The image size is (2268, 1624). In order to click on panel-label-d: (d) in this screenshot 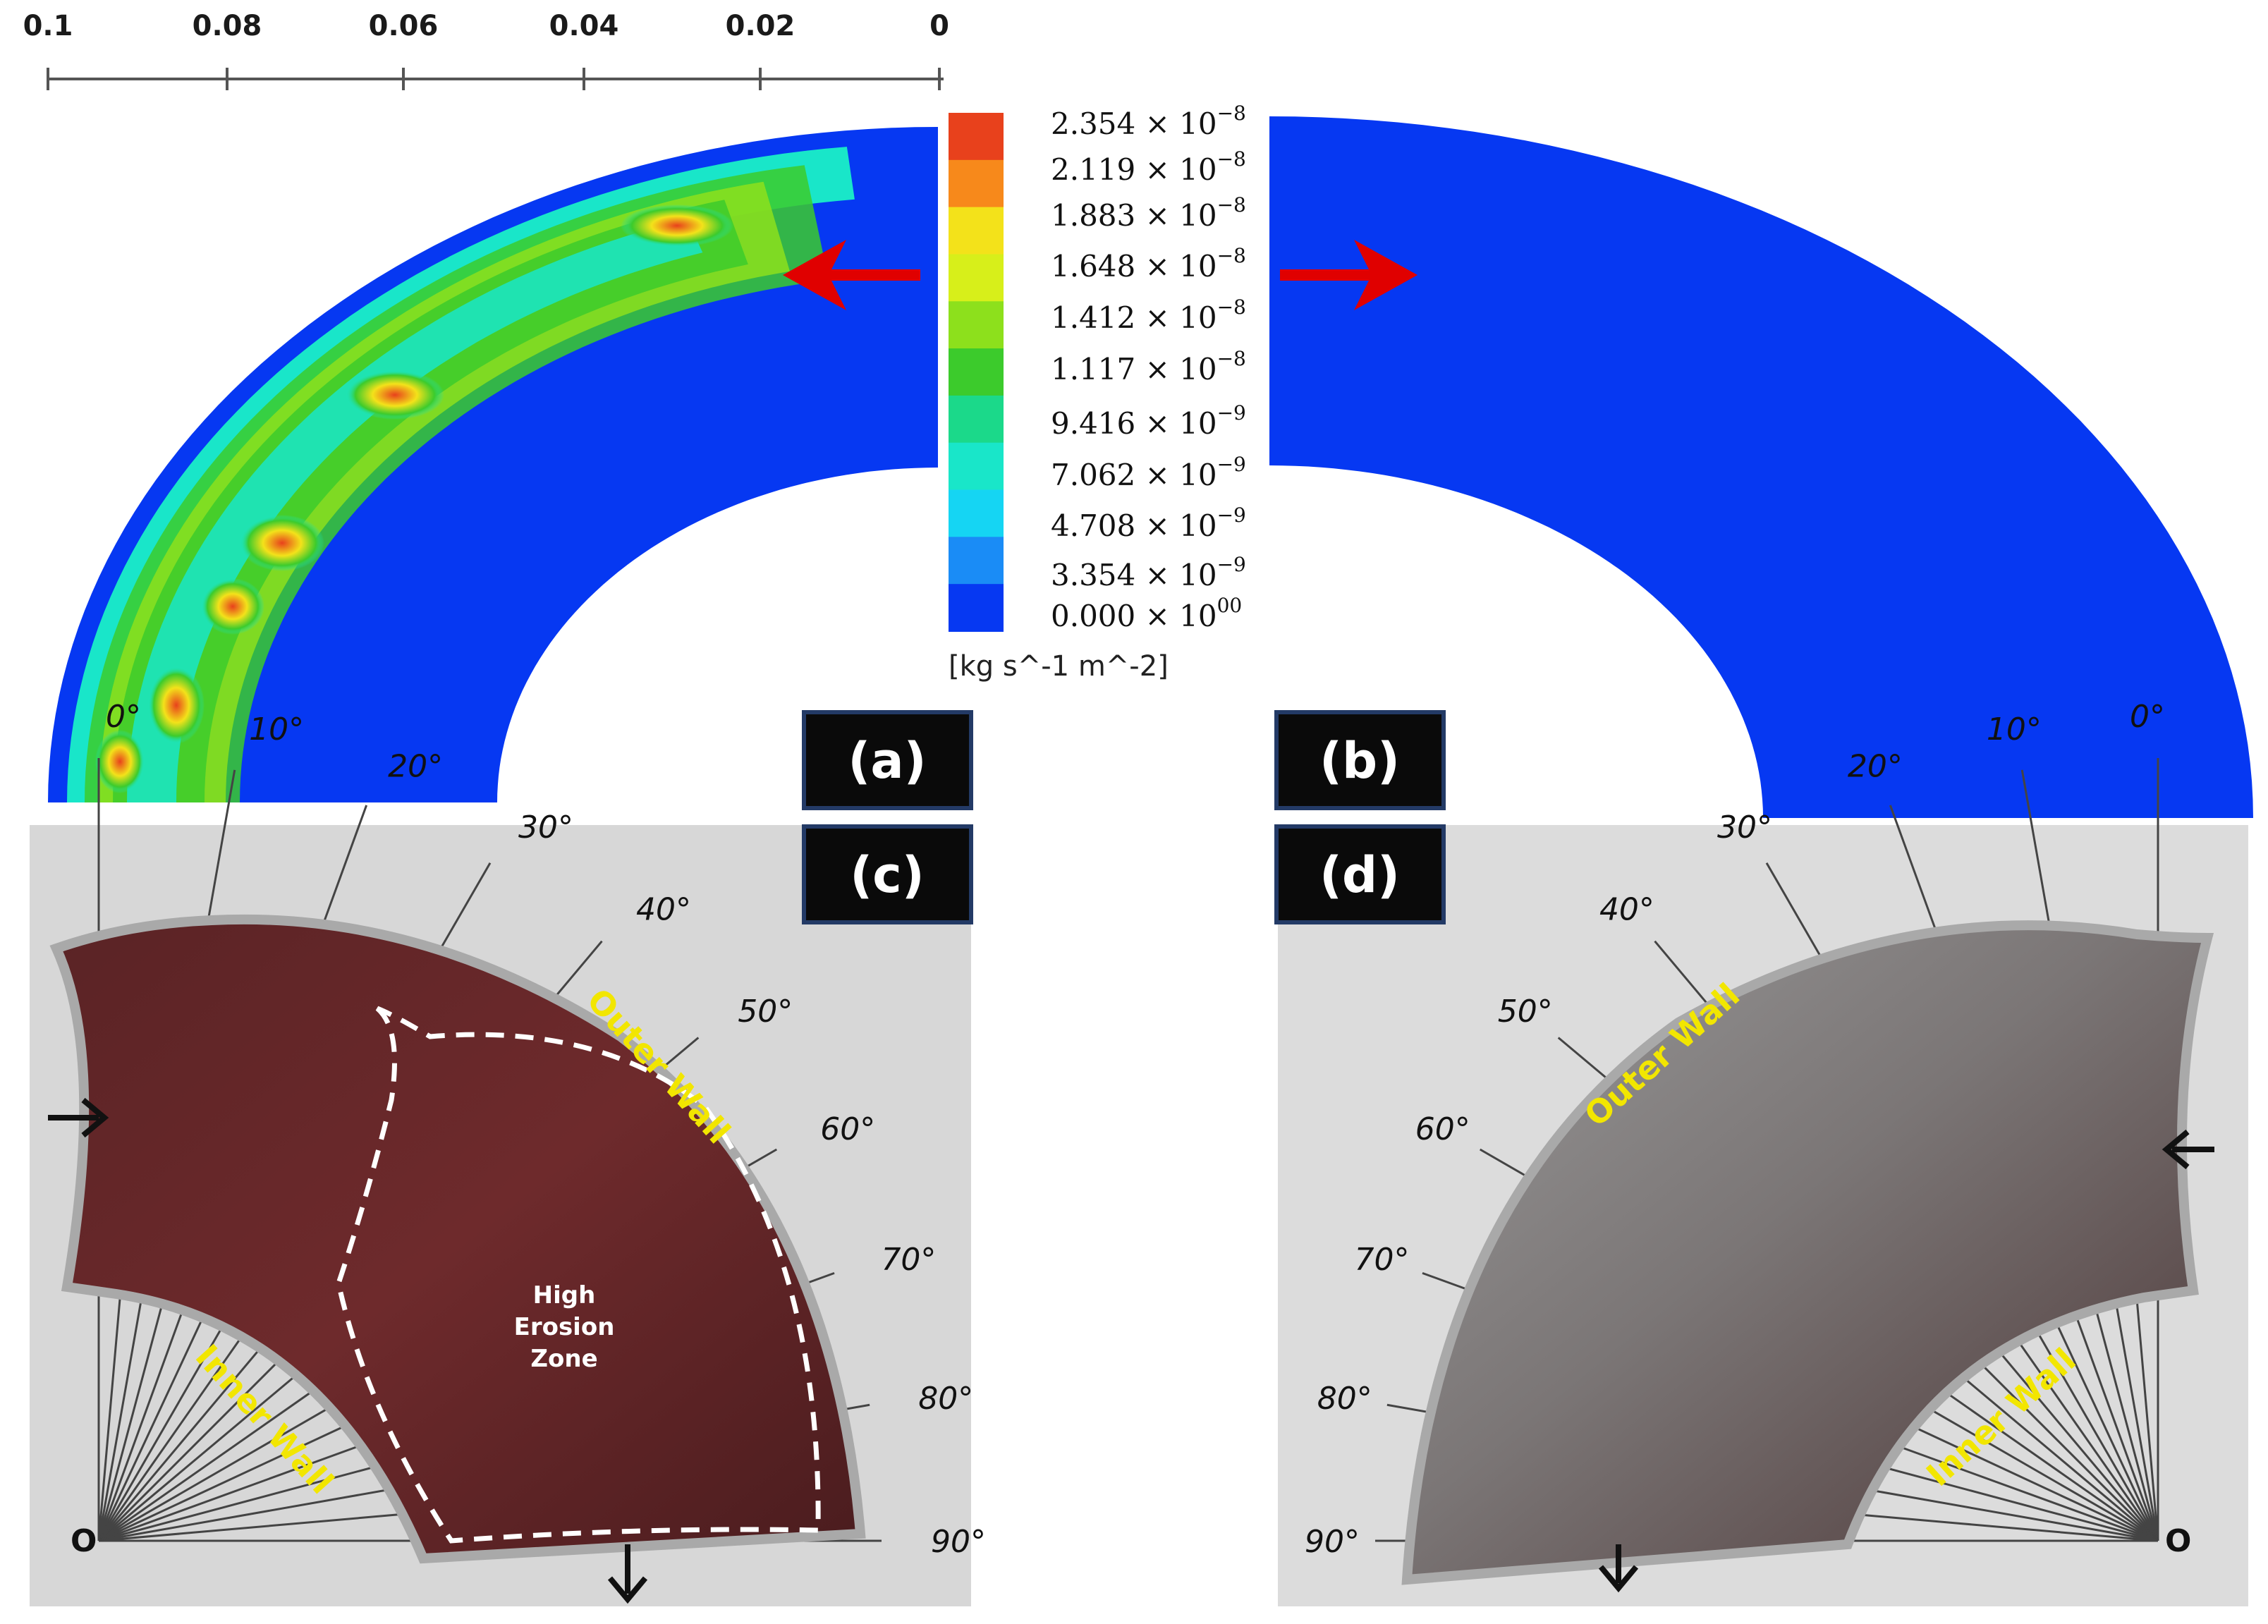, I will do `click(1360, 874)`.